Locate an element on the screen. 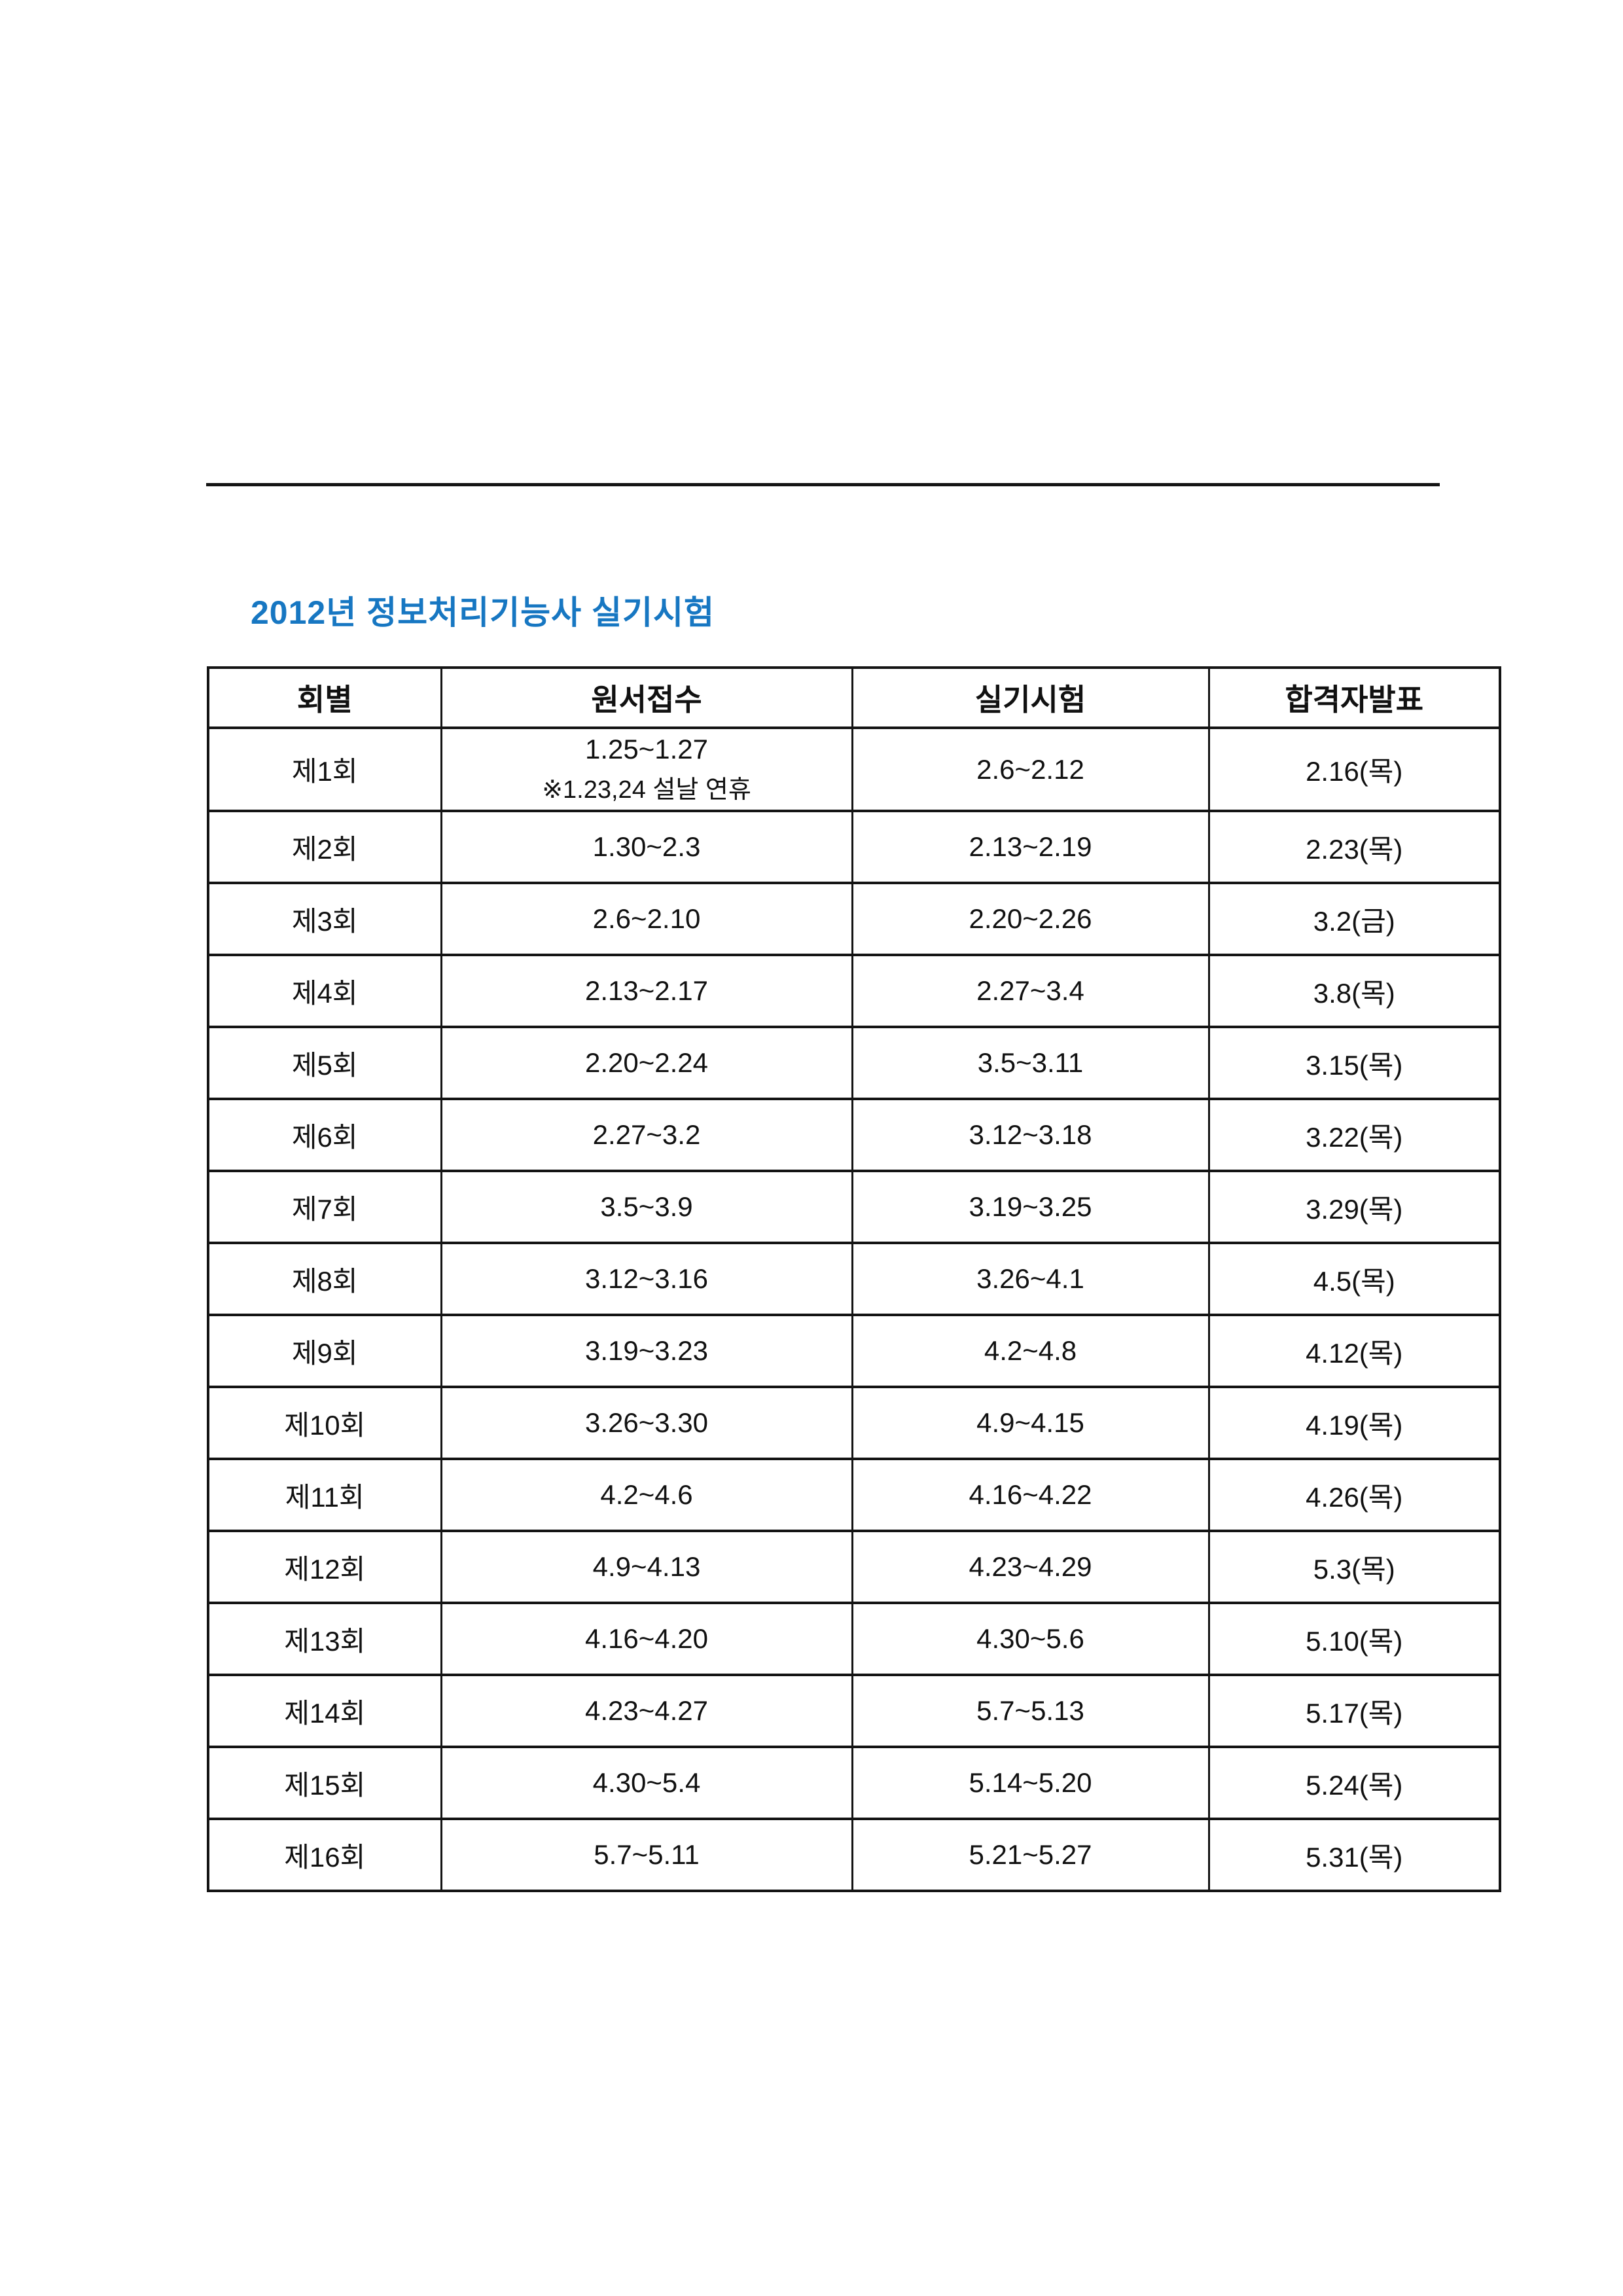  round-cell: 제15회 is located at coordinates (324, 1783).